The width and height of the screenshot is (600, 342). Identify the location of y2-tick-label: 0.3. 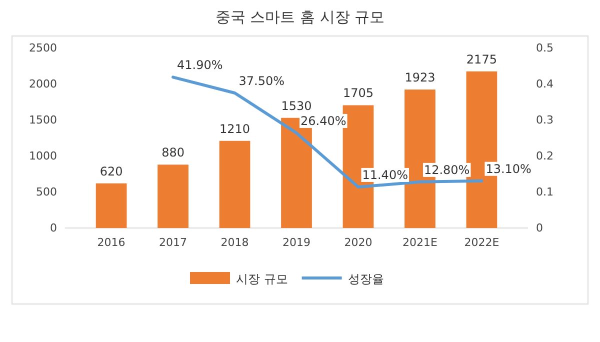
(545, 120).